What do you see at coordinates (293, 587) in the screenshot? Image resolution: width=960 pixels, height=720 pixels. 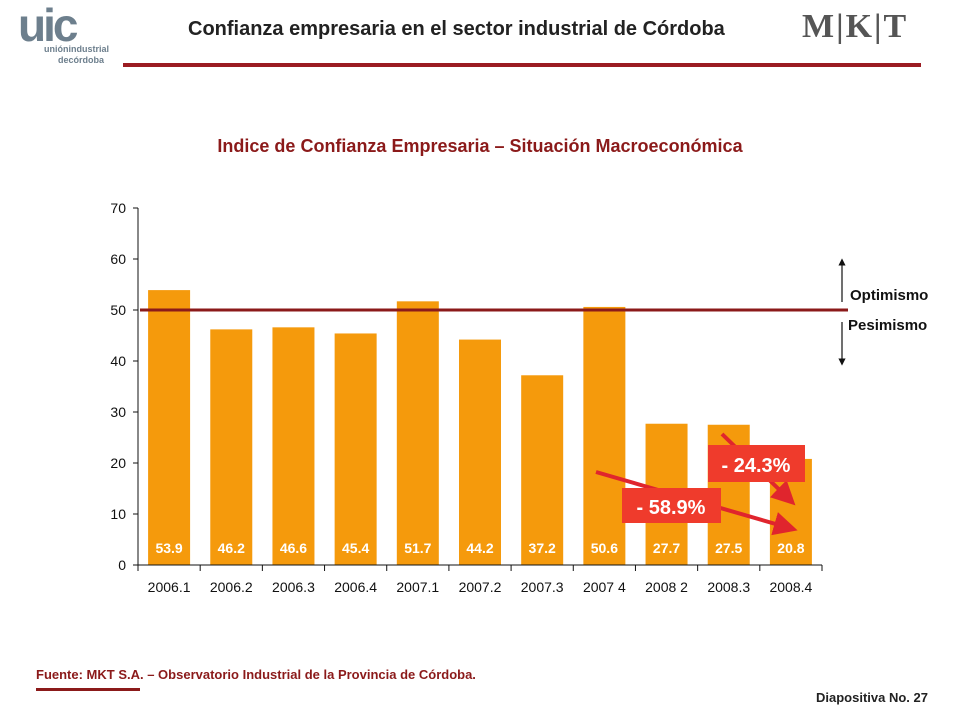 I see `x-tick-label: 2006.3` at bounding box center [293, 587].